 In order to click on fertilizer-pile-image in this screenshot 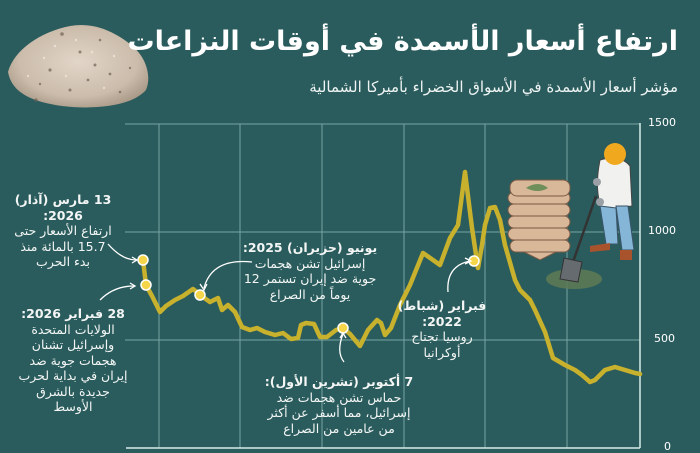, I will do `click(78, 66)`.